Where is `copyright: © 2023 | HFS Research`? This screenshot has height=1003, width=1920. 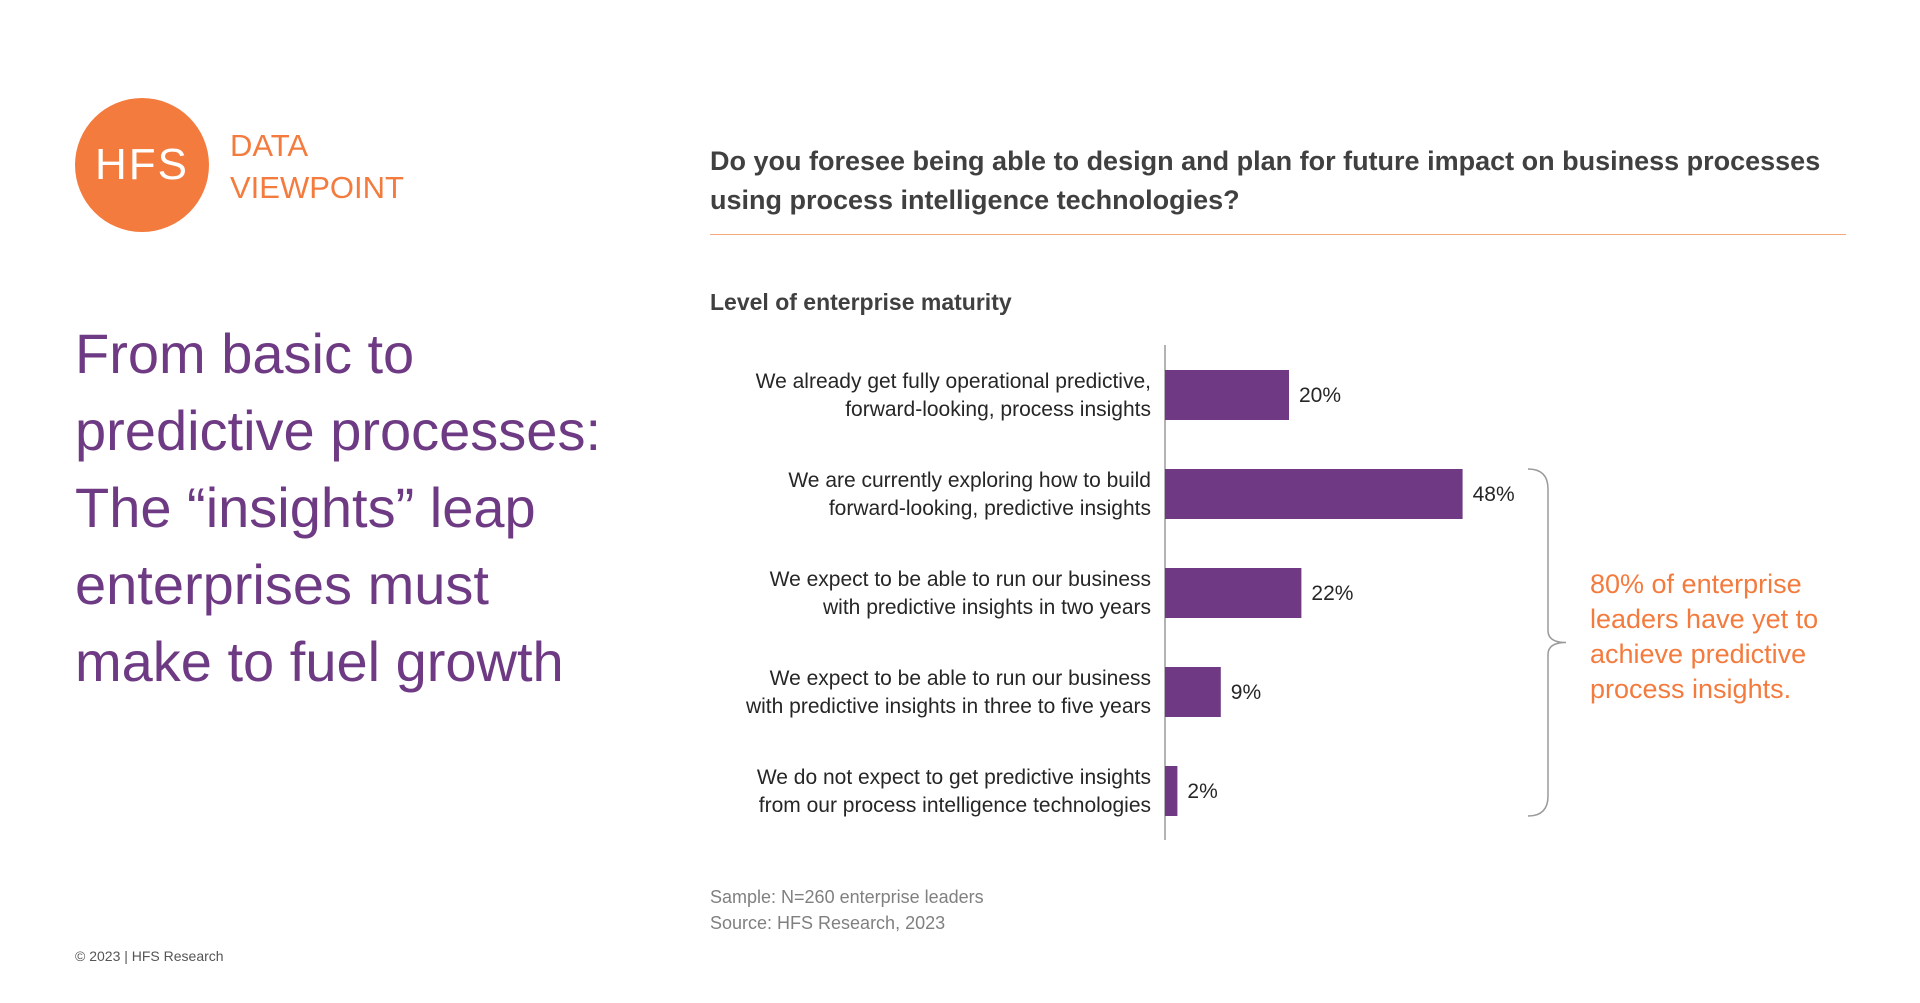 copyright: © 2023 | HFS Research is located at coordinates (149, 956).